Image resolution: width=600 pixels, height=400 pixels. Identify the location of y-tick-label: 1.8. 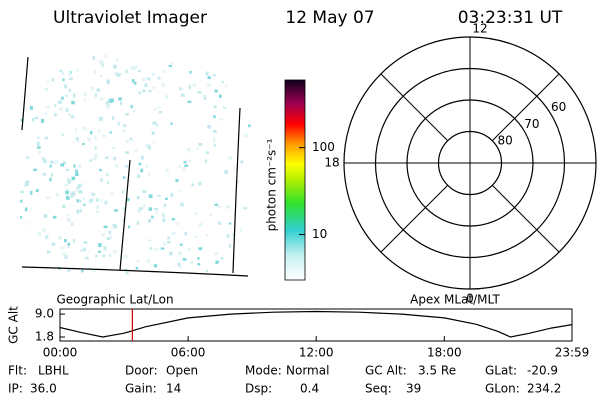
(44, 337).